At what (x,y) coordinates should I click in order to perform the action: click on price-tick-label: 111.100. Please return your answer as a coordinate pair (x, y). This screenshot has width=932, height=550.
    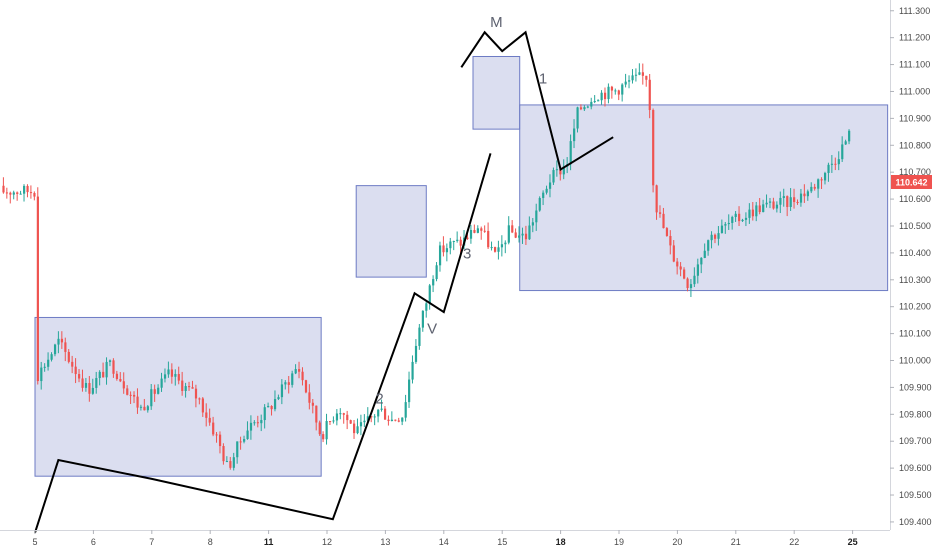
    Looking at the image, I should click on (914, 65).